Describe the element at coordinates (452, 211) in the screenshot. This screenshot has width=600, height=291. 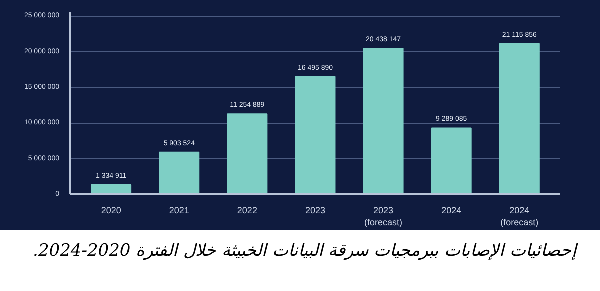
I see `x-tick-label: 2024` at that location.